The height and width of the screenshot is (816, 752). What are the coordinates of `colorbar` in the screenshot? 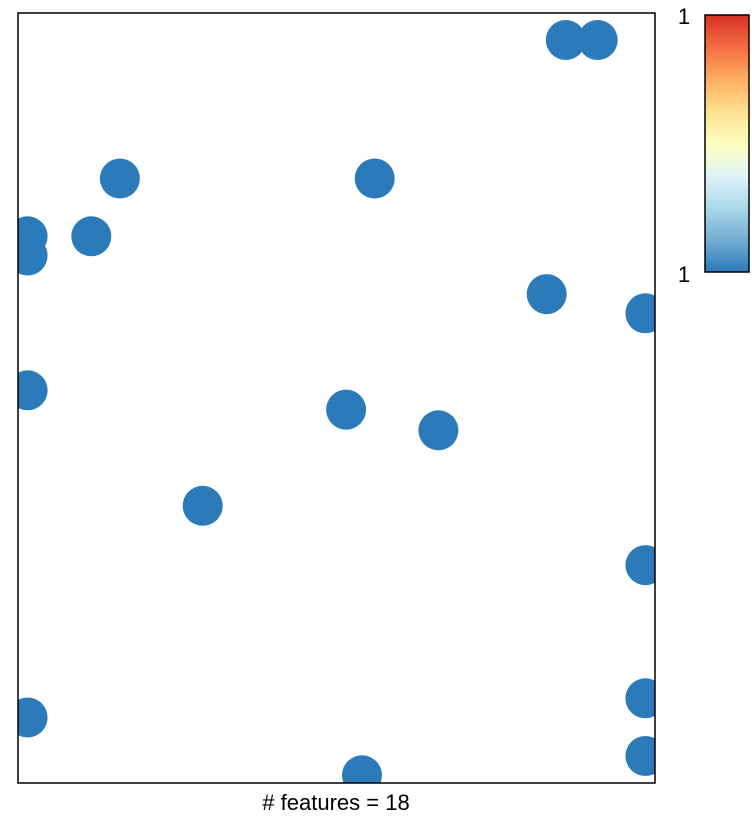 It's located at (727, 143).